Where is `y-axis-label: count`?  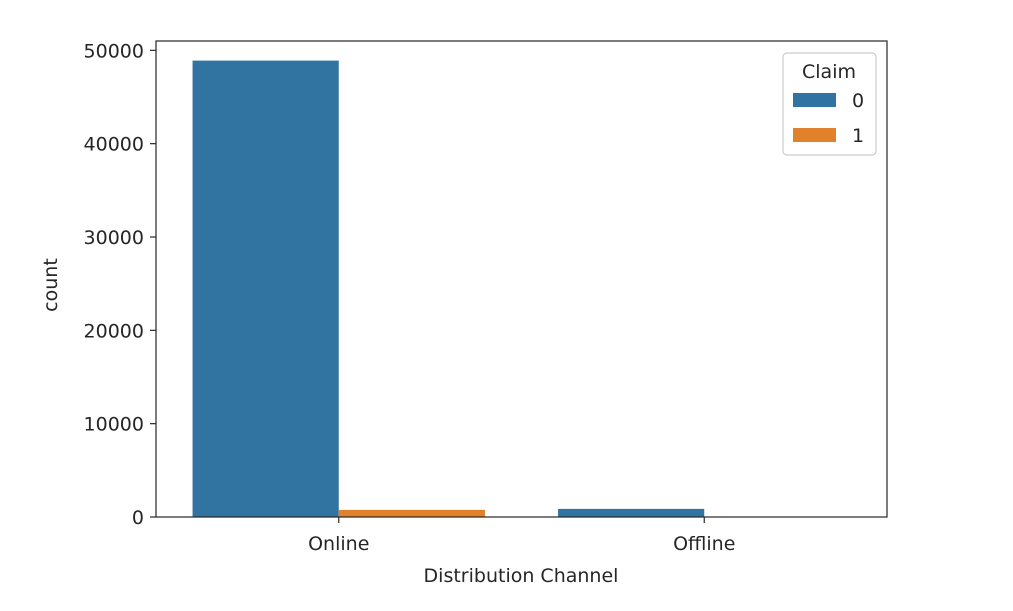
y-axis-label: count is located at coordinates (51, 285).